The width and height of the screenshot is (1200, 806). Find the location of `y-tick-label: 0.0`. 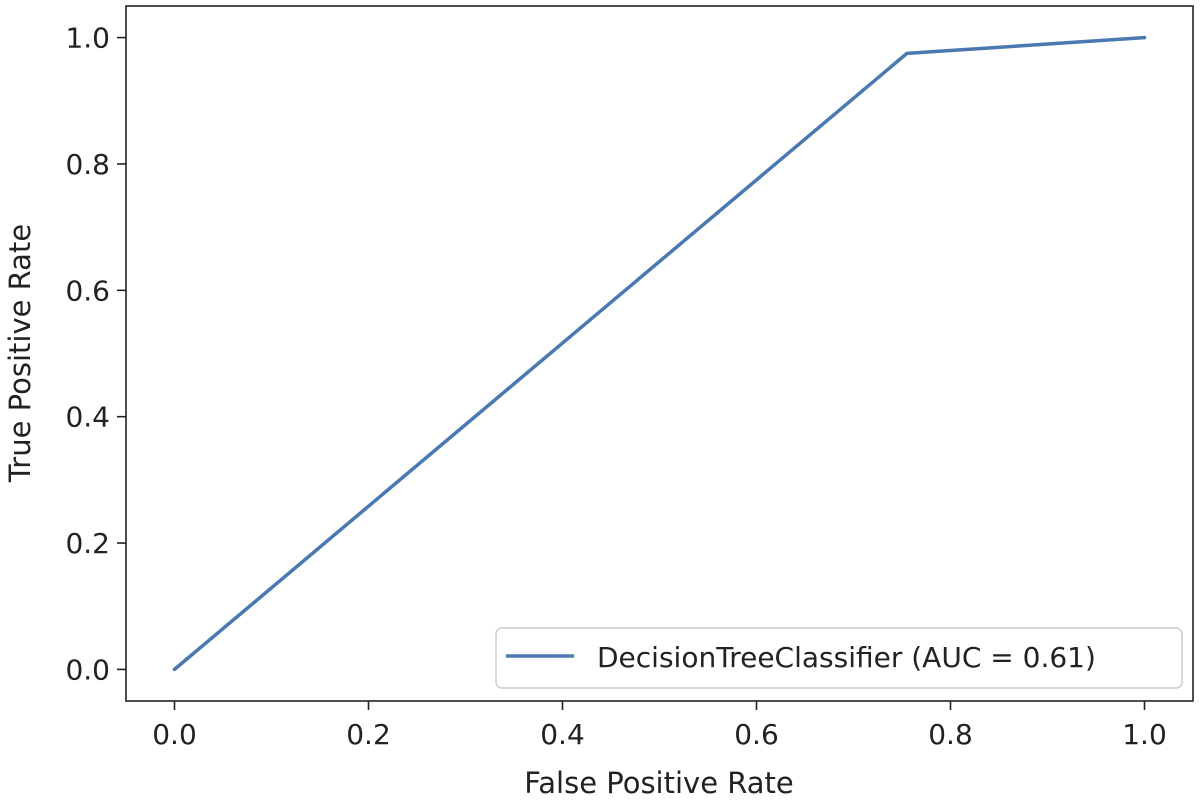

y-tick-label: 0.0 is located at coordinates (87, 669).